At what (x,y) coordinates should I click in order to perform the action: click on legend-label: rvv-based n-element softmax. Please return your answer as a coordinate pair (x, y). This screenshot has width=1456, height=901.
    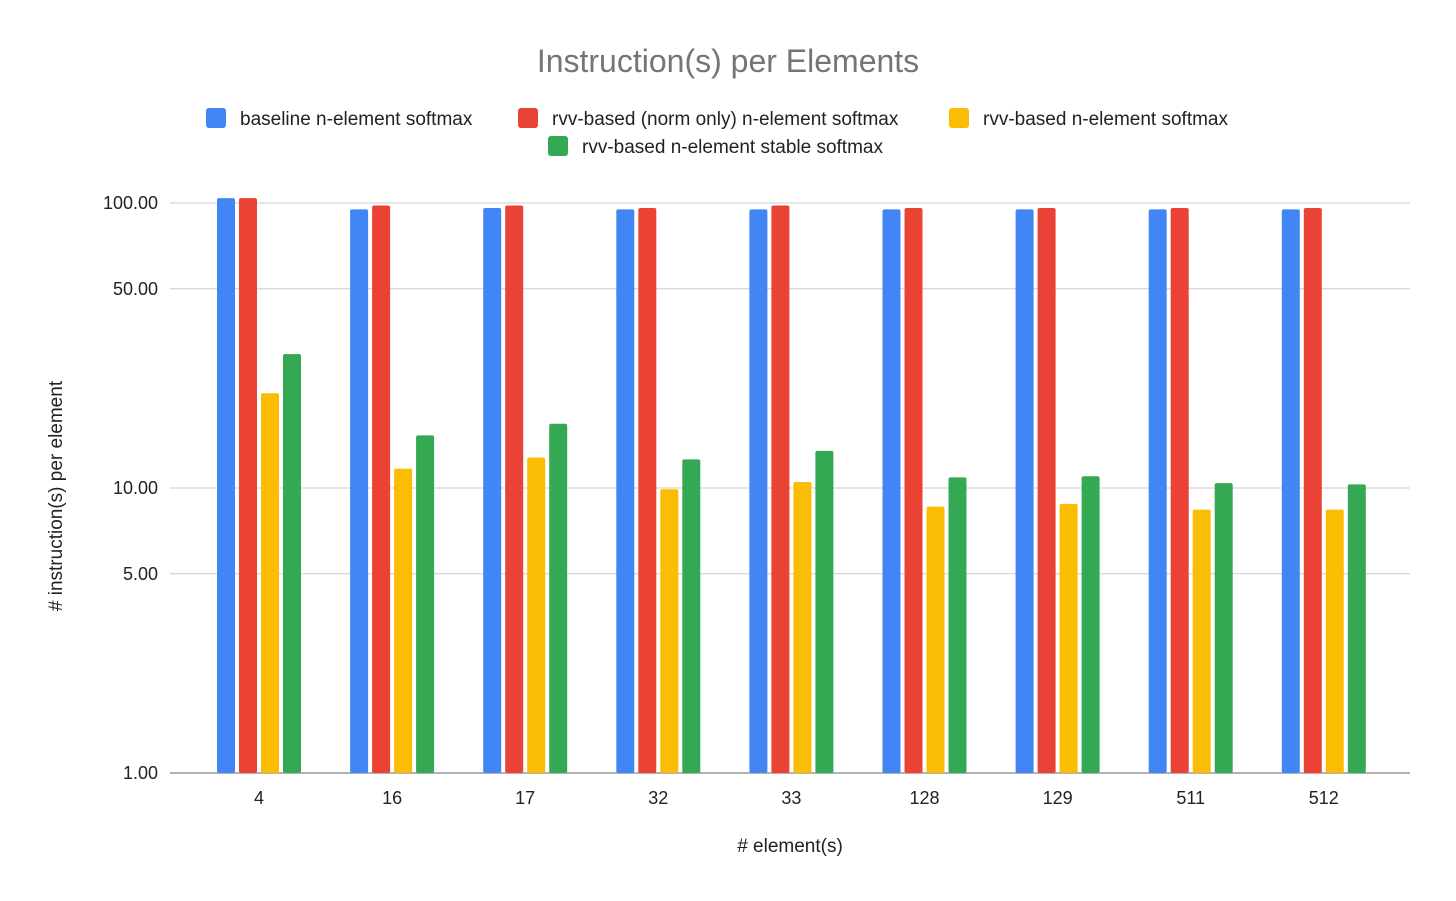
    Looking at the image, I should click on (1105, 119).